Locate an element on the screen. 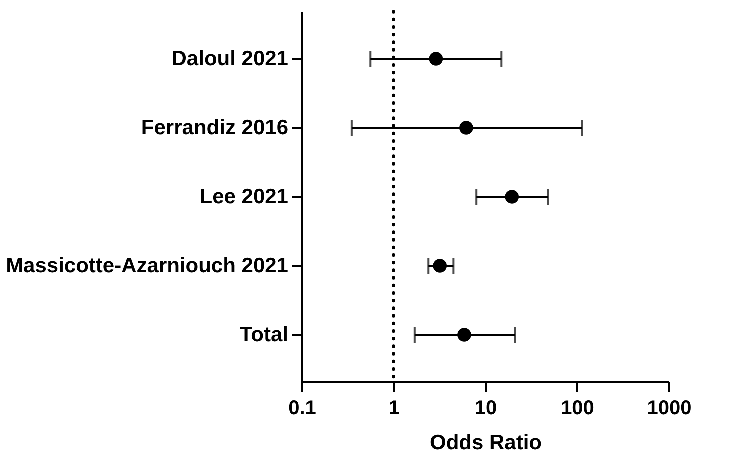  x-tick-label: 10 is located at coordinates (486, 409).